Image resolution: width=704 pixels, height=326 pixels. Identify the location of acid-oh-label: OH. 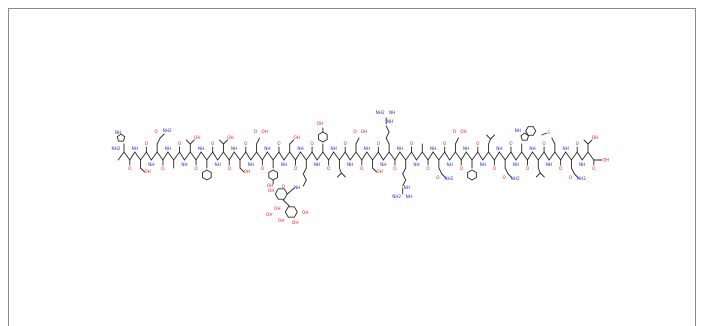
(364, 131).